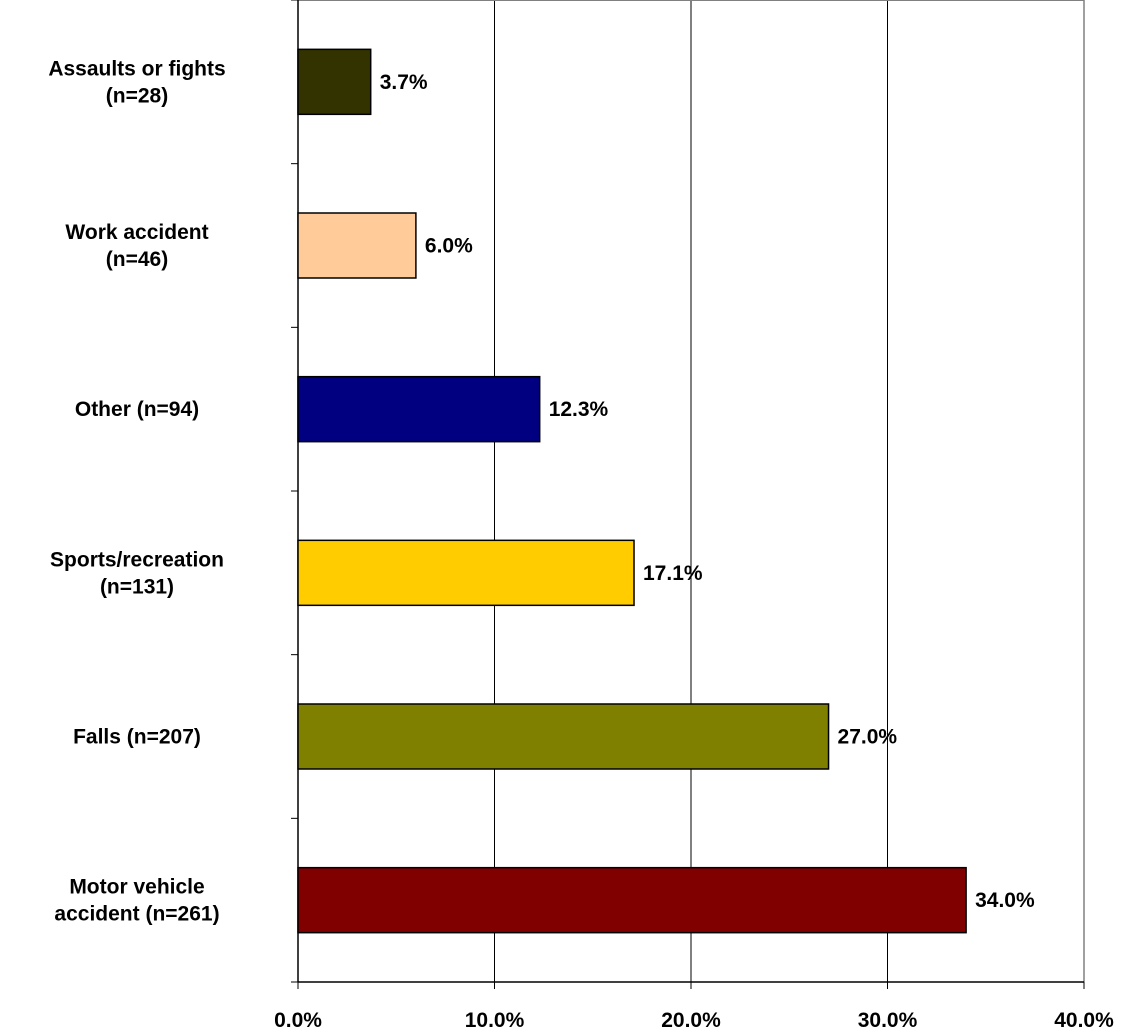  I want to click on value-label: 27.0%, so click(868, 737).